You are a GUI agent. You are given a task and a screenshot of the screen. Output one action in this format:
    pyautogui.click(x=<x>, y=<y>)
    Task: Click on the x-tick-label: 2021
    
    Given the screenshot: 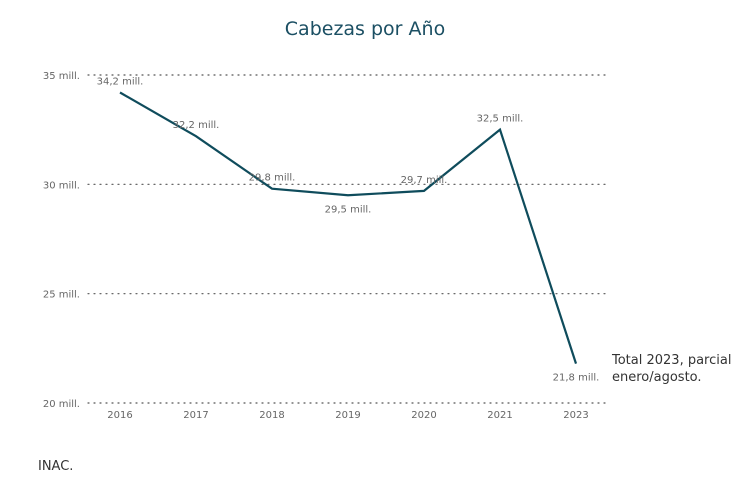 What is the action you would take?
    pyautogui.click(x=499, y=415)
    